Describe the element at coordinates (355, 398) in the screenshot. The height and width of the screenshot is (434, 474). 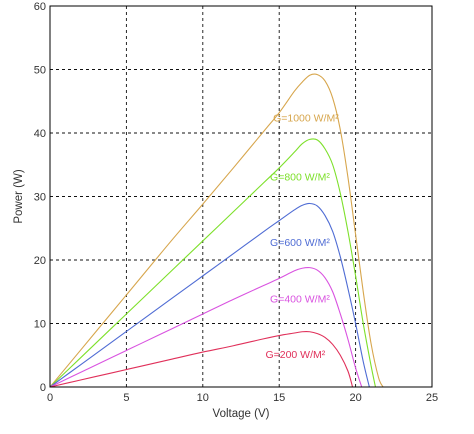
I see `x-tick-label: 20` at that location.